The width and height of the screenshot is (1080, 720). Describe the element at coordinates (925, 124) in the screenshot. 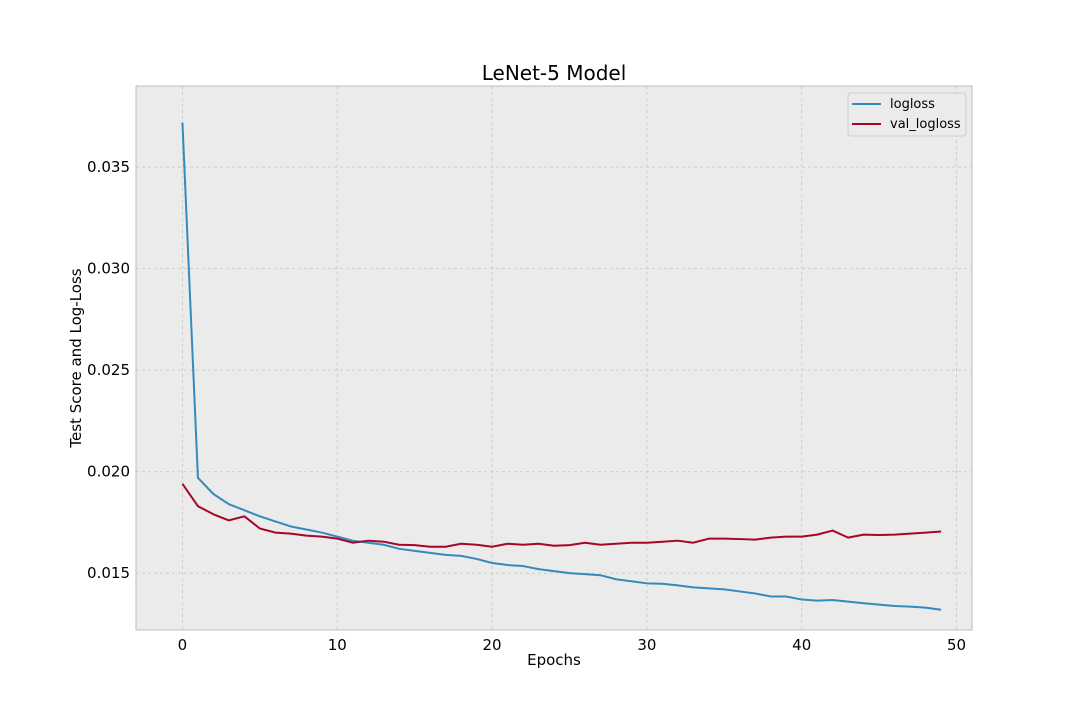

I see `legend-label-val-logloss: val_logloss` at that location.